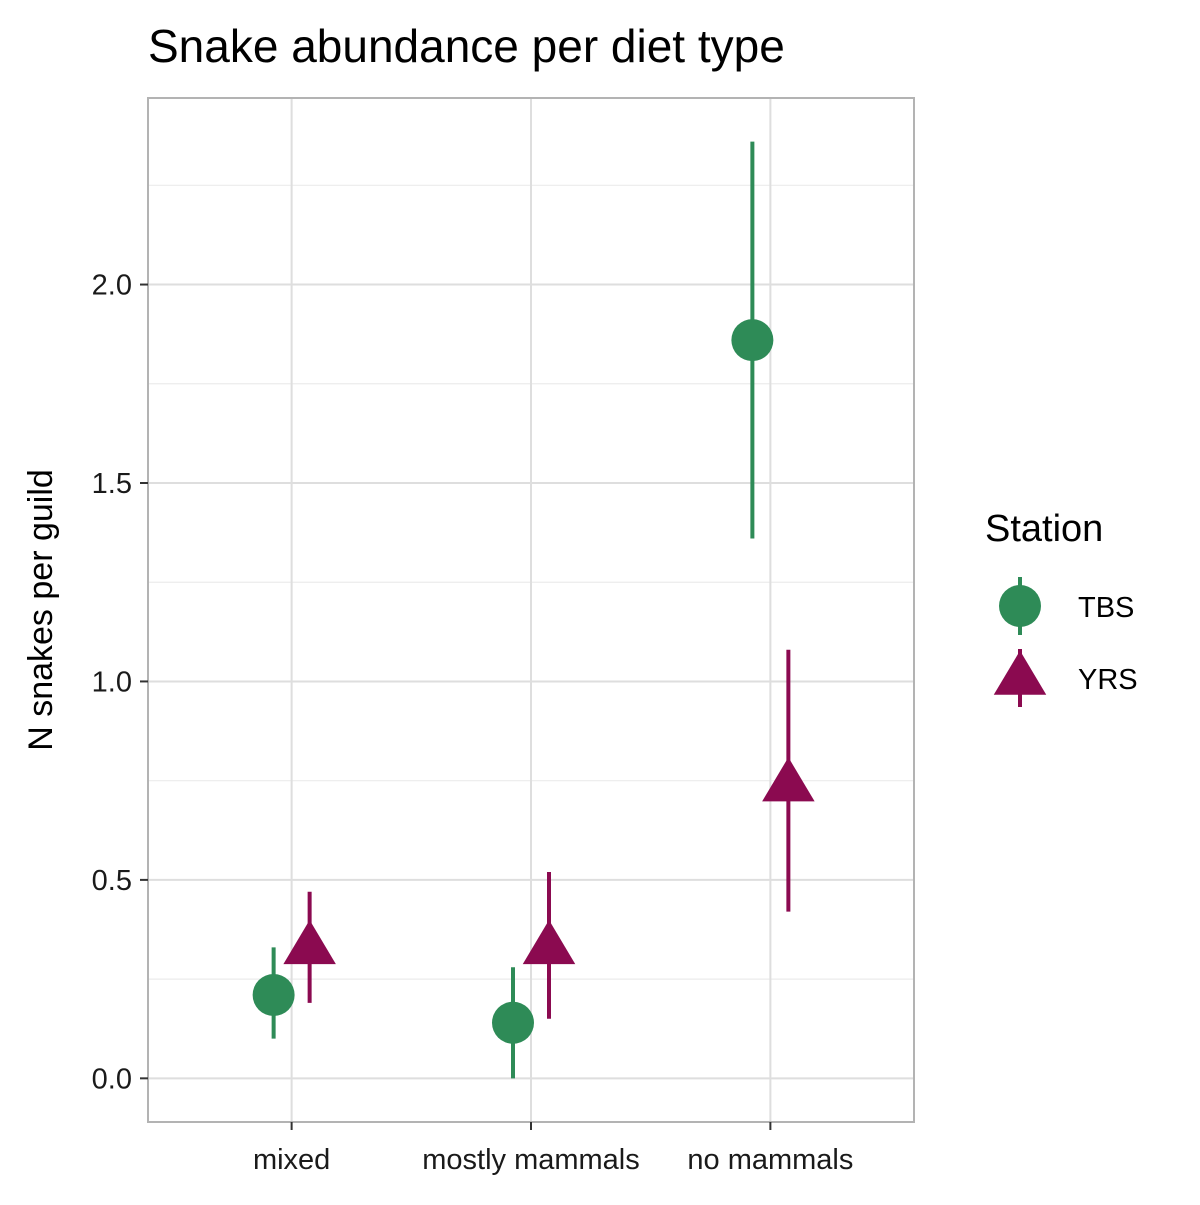  What do you see at coordinates (112, 682) in the screenshot?
I see `y-tick-label: 1.0` at bounding box center [112, 682].